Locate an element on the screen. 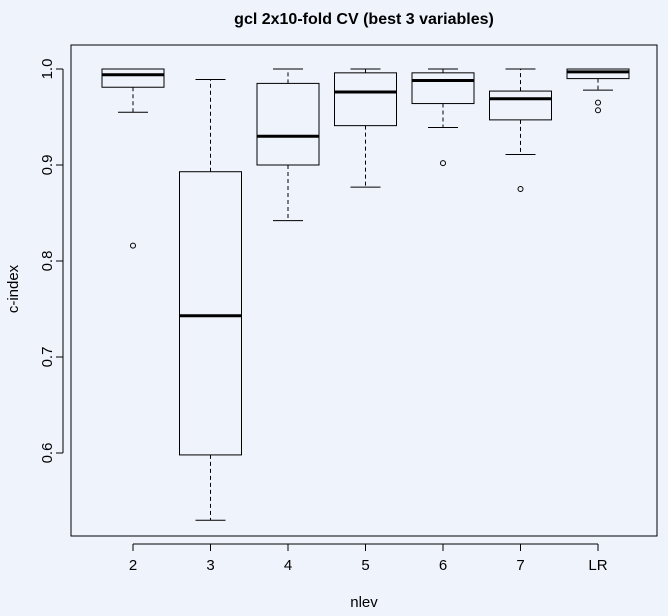 The height and width of the screenshot is (616, 668). y-tick-label: 0.6 is located at coordinates (47, 453).